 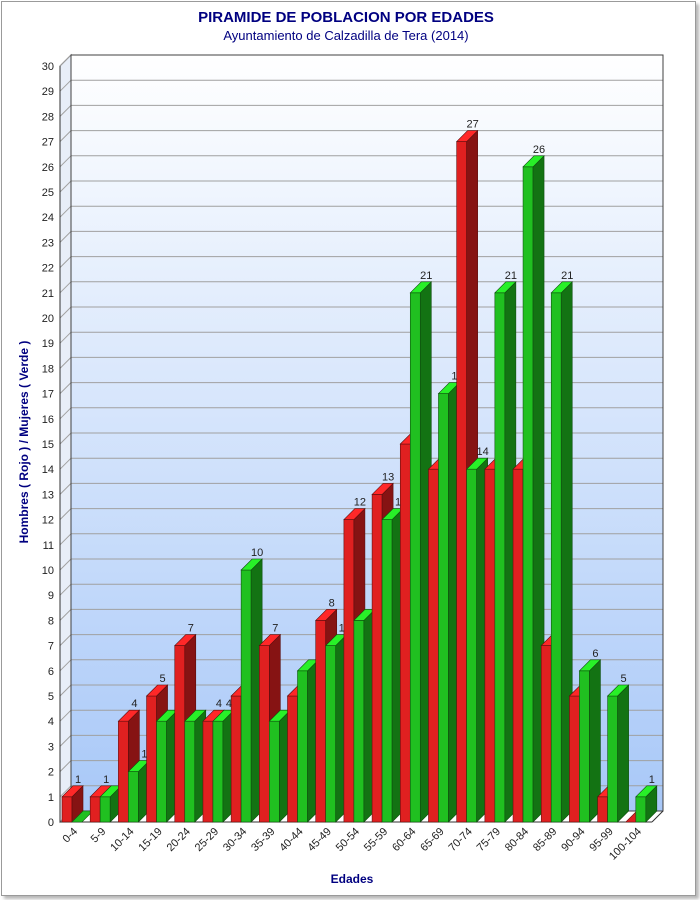 What do you see at coordinates (51, 697) in the screenshot?
I see `y-tick-label: 5` at bounding box center [51, 697].